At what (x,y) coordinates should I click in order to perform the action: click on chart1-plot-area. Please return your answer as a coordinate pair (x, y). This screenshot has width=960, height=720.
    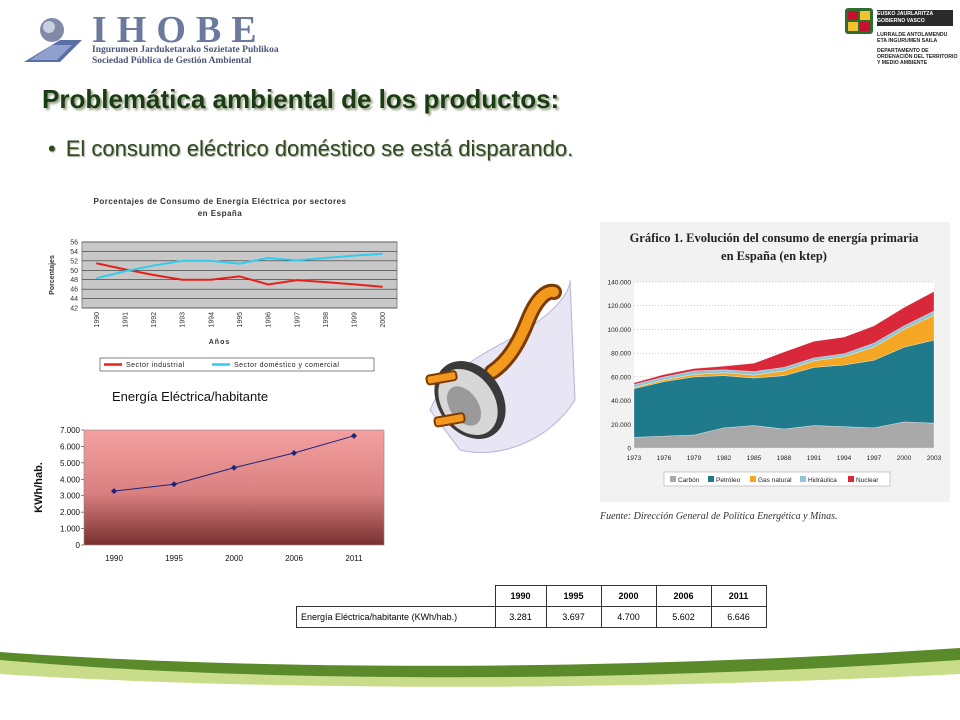
    Looking at the image, I should click on (239, 275).